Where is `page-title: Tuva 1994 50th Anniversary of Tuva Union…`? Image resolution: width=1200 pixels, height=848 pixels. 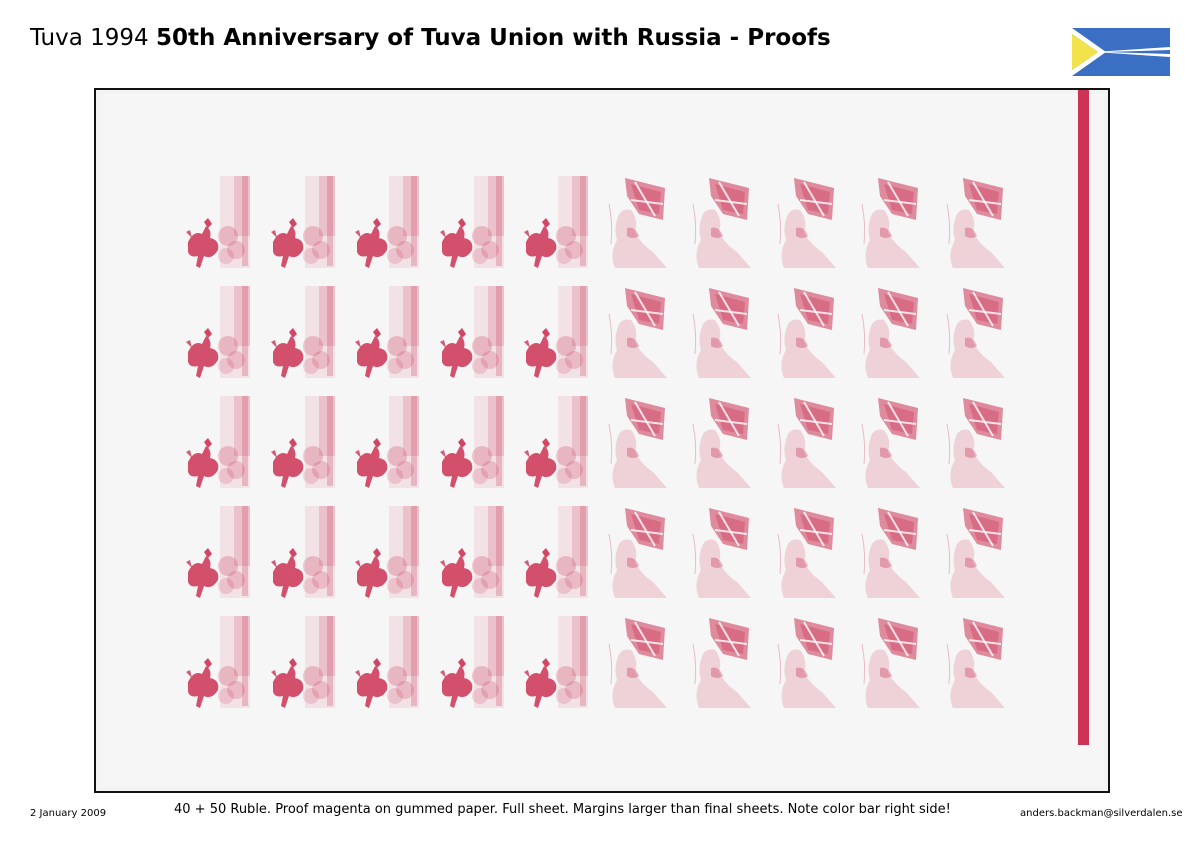
page-title: Tuva 1994 50th Anniversary of Tuva Union… is located at coordinates (430, 38).